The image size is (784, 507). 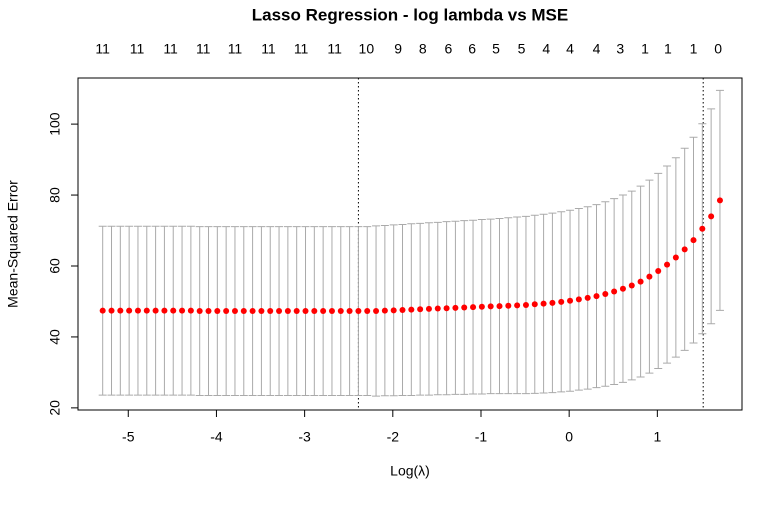 What do you see at coordinates (55, 195) in the screenshot?
I see `y-tick-label: 80` at bounding box center [55, 195].